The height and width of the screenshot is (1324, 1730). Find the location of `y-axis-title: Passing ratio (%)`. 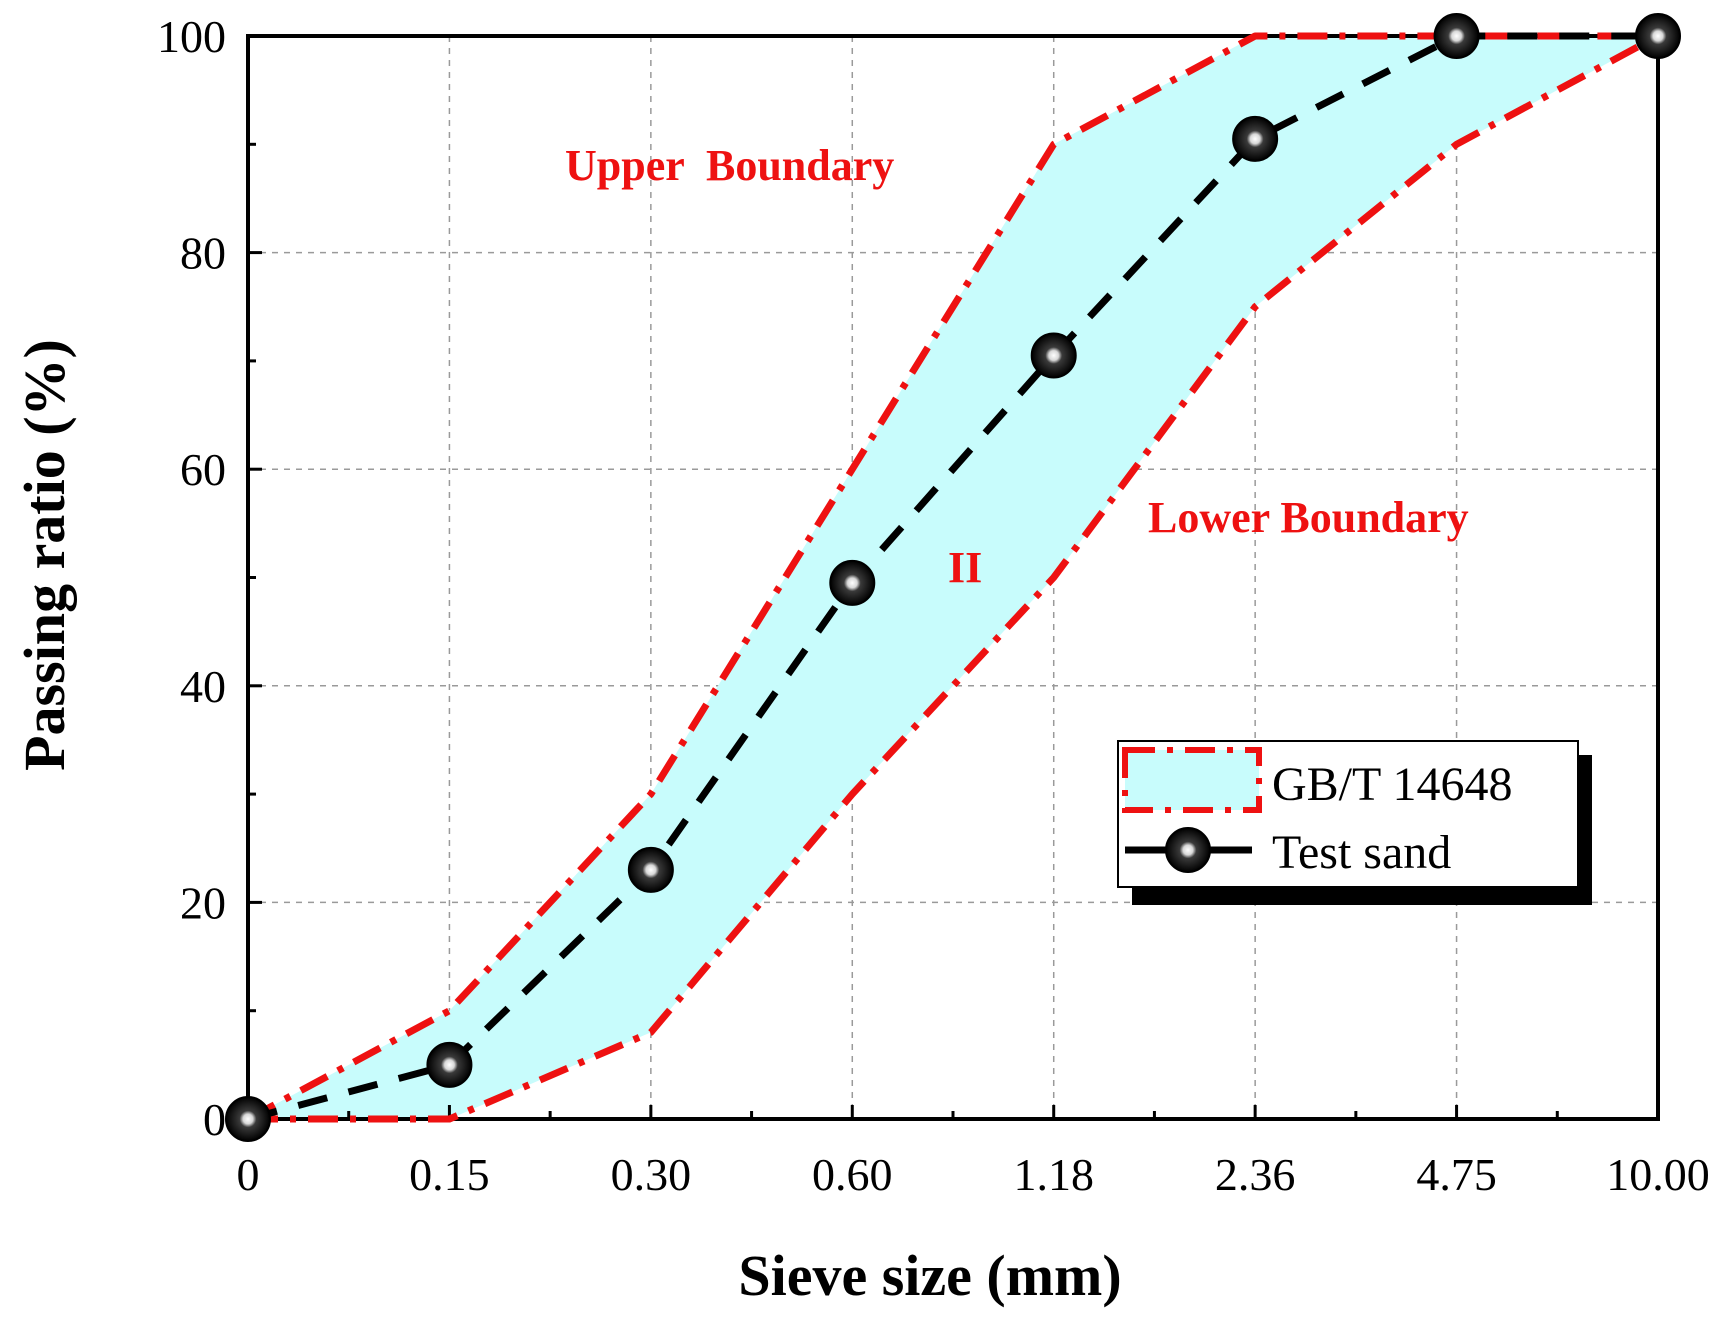

y-axis-title: Passing ratio (%) is located at coordinates (44, 555).